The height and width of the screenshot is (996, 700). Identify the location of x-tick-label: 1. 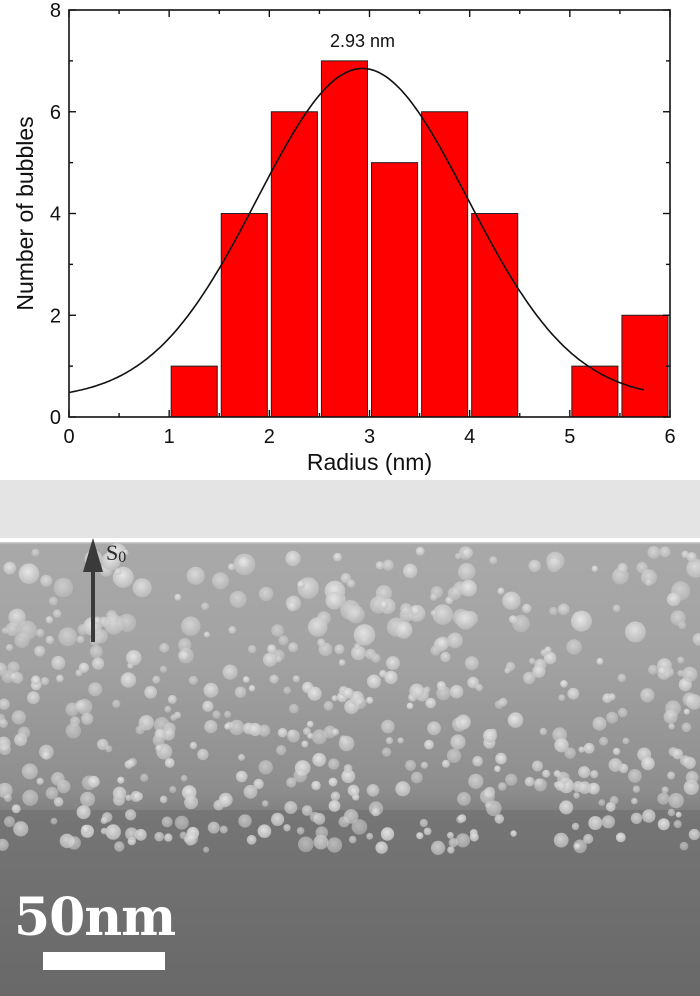
(169, 437).